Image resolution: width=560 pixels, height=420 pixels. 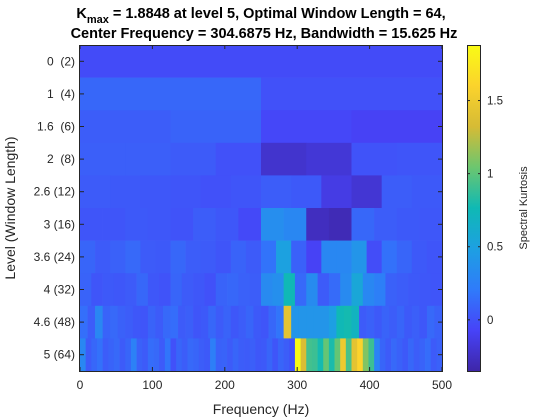 I want to click on y-tick-label: 1.6 (6), so click(x=56, y=127).